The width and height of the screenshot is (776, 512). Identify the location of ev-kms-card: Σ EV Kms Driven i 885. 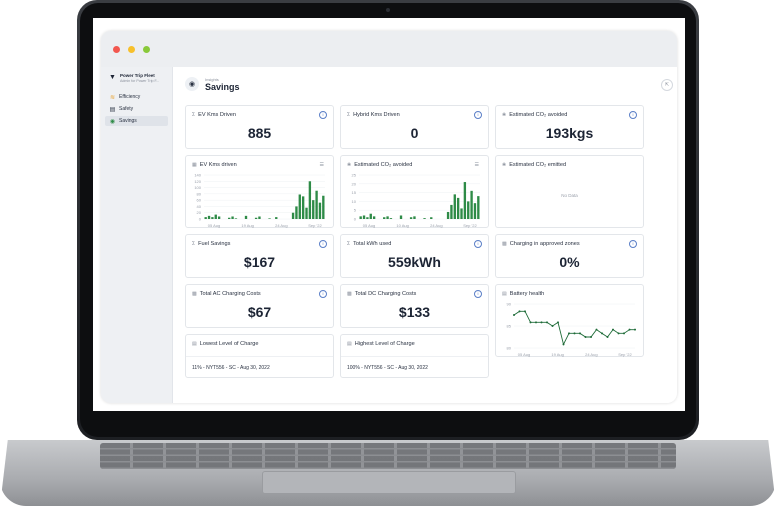
(259, 127).